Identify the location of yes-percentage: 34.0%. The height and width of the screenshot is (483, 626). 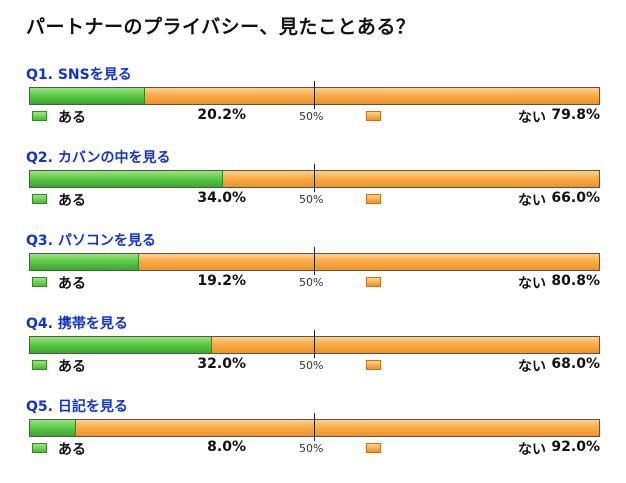
(221, 198).